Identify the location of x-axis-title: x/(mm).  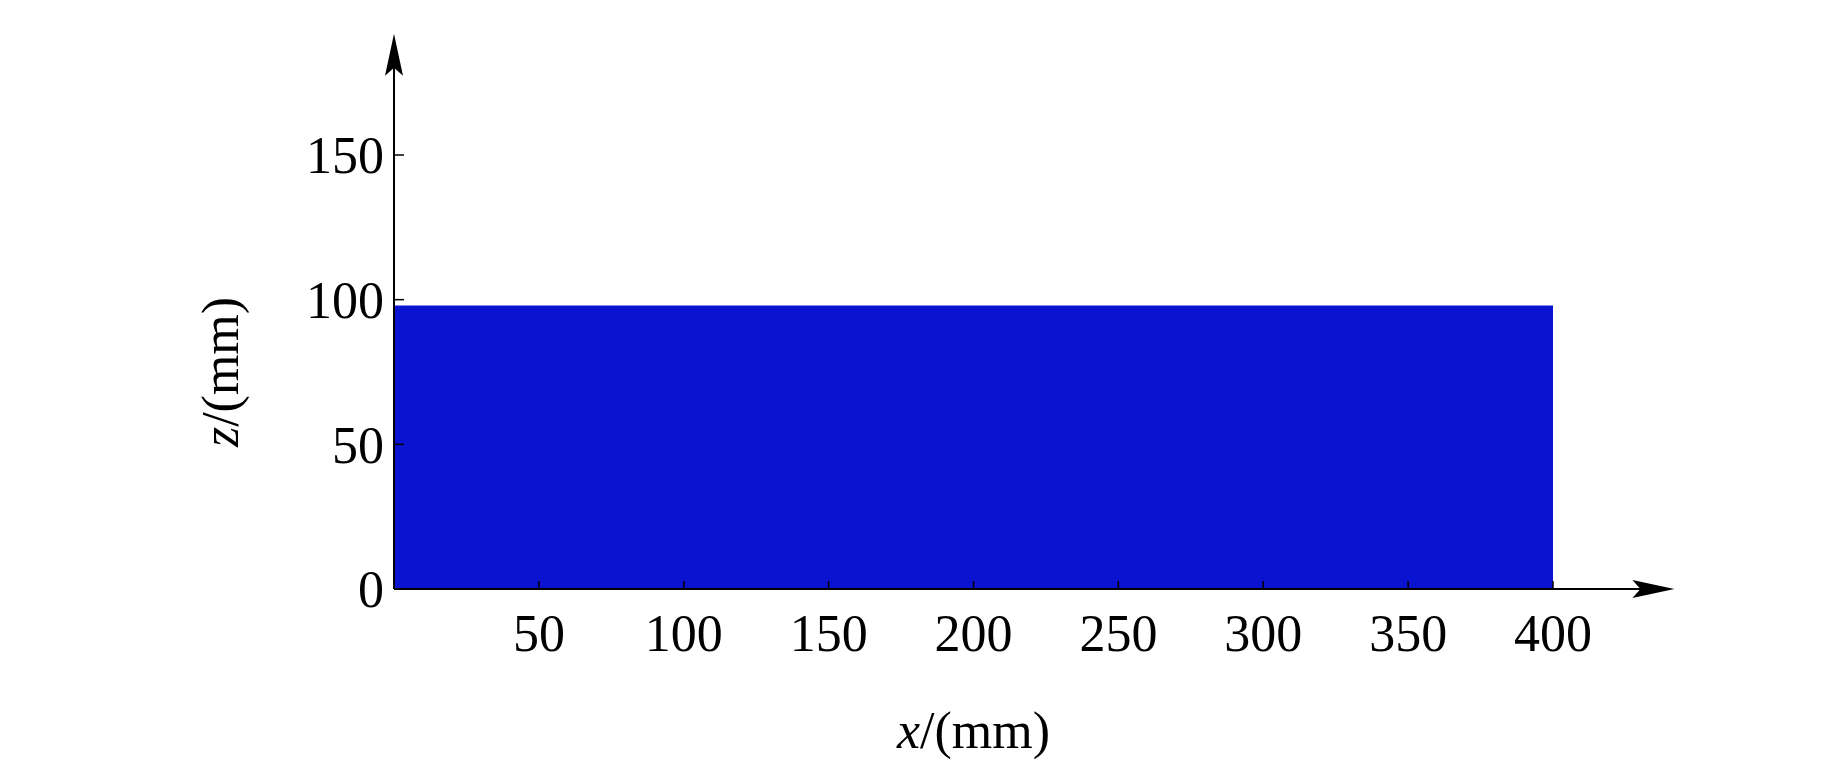
(973, 731).